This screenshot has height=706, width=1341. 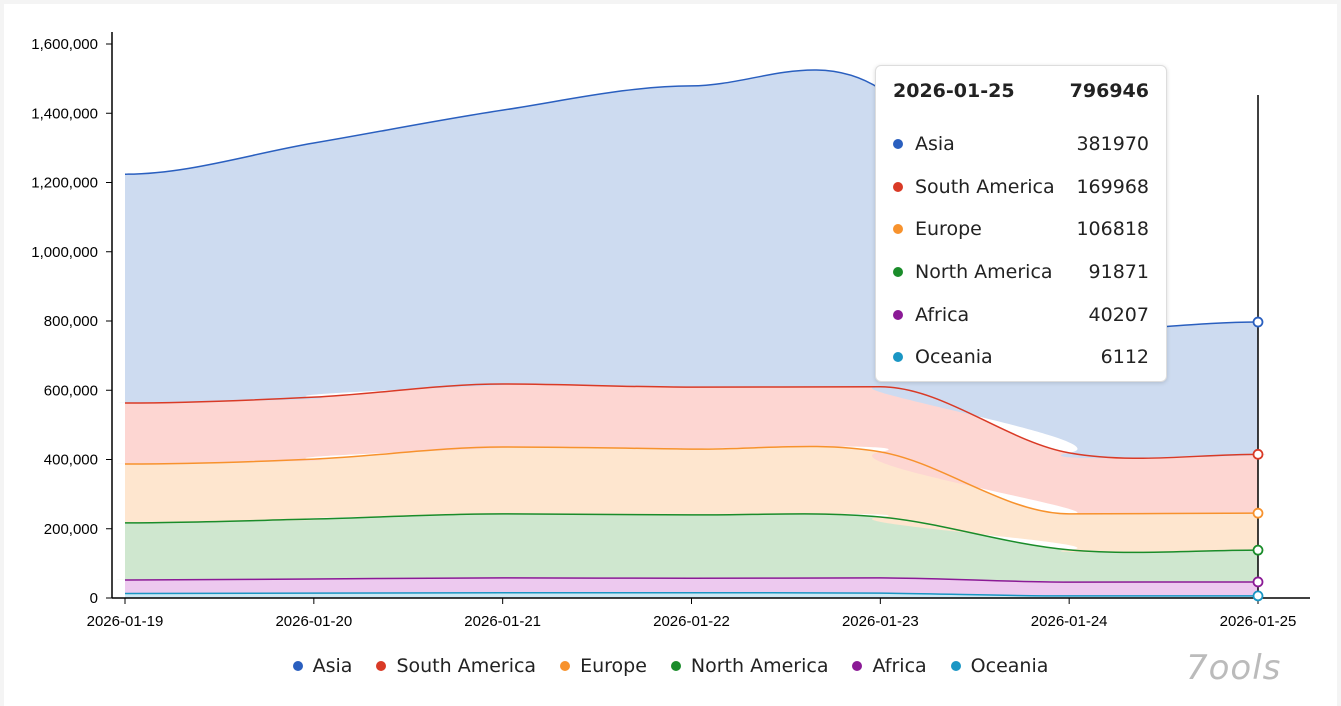 I want to click on area-north-america, so click(x=691, y=548).